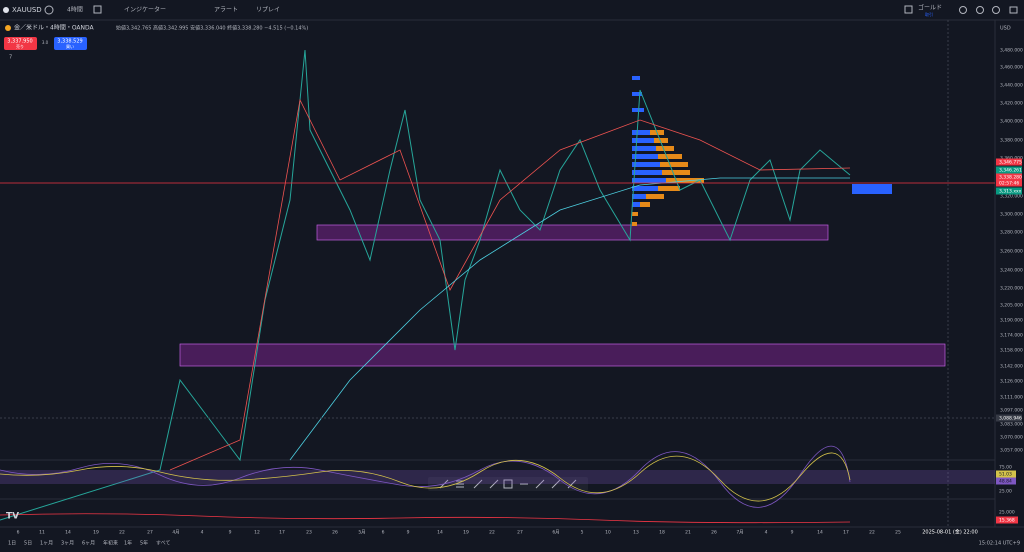 The width and height of the screenshot is (1024, 552). Describe the element at coordinates (792, 533) in the screenshot. I see `time-label: 9` at that location.